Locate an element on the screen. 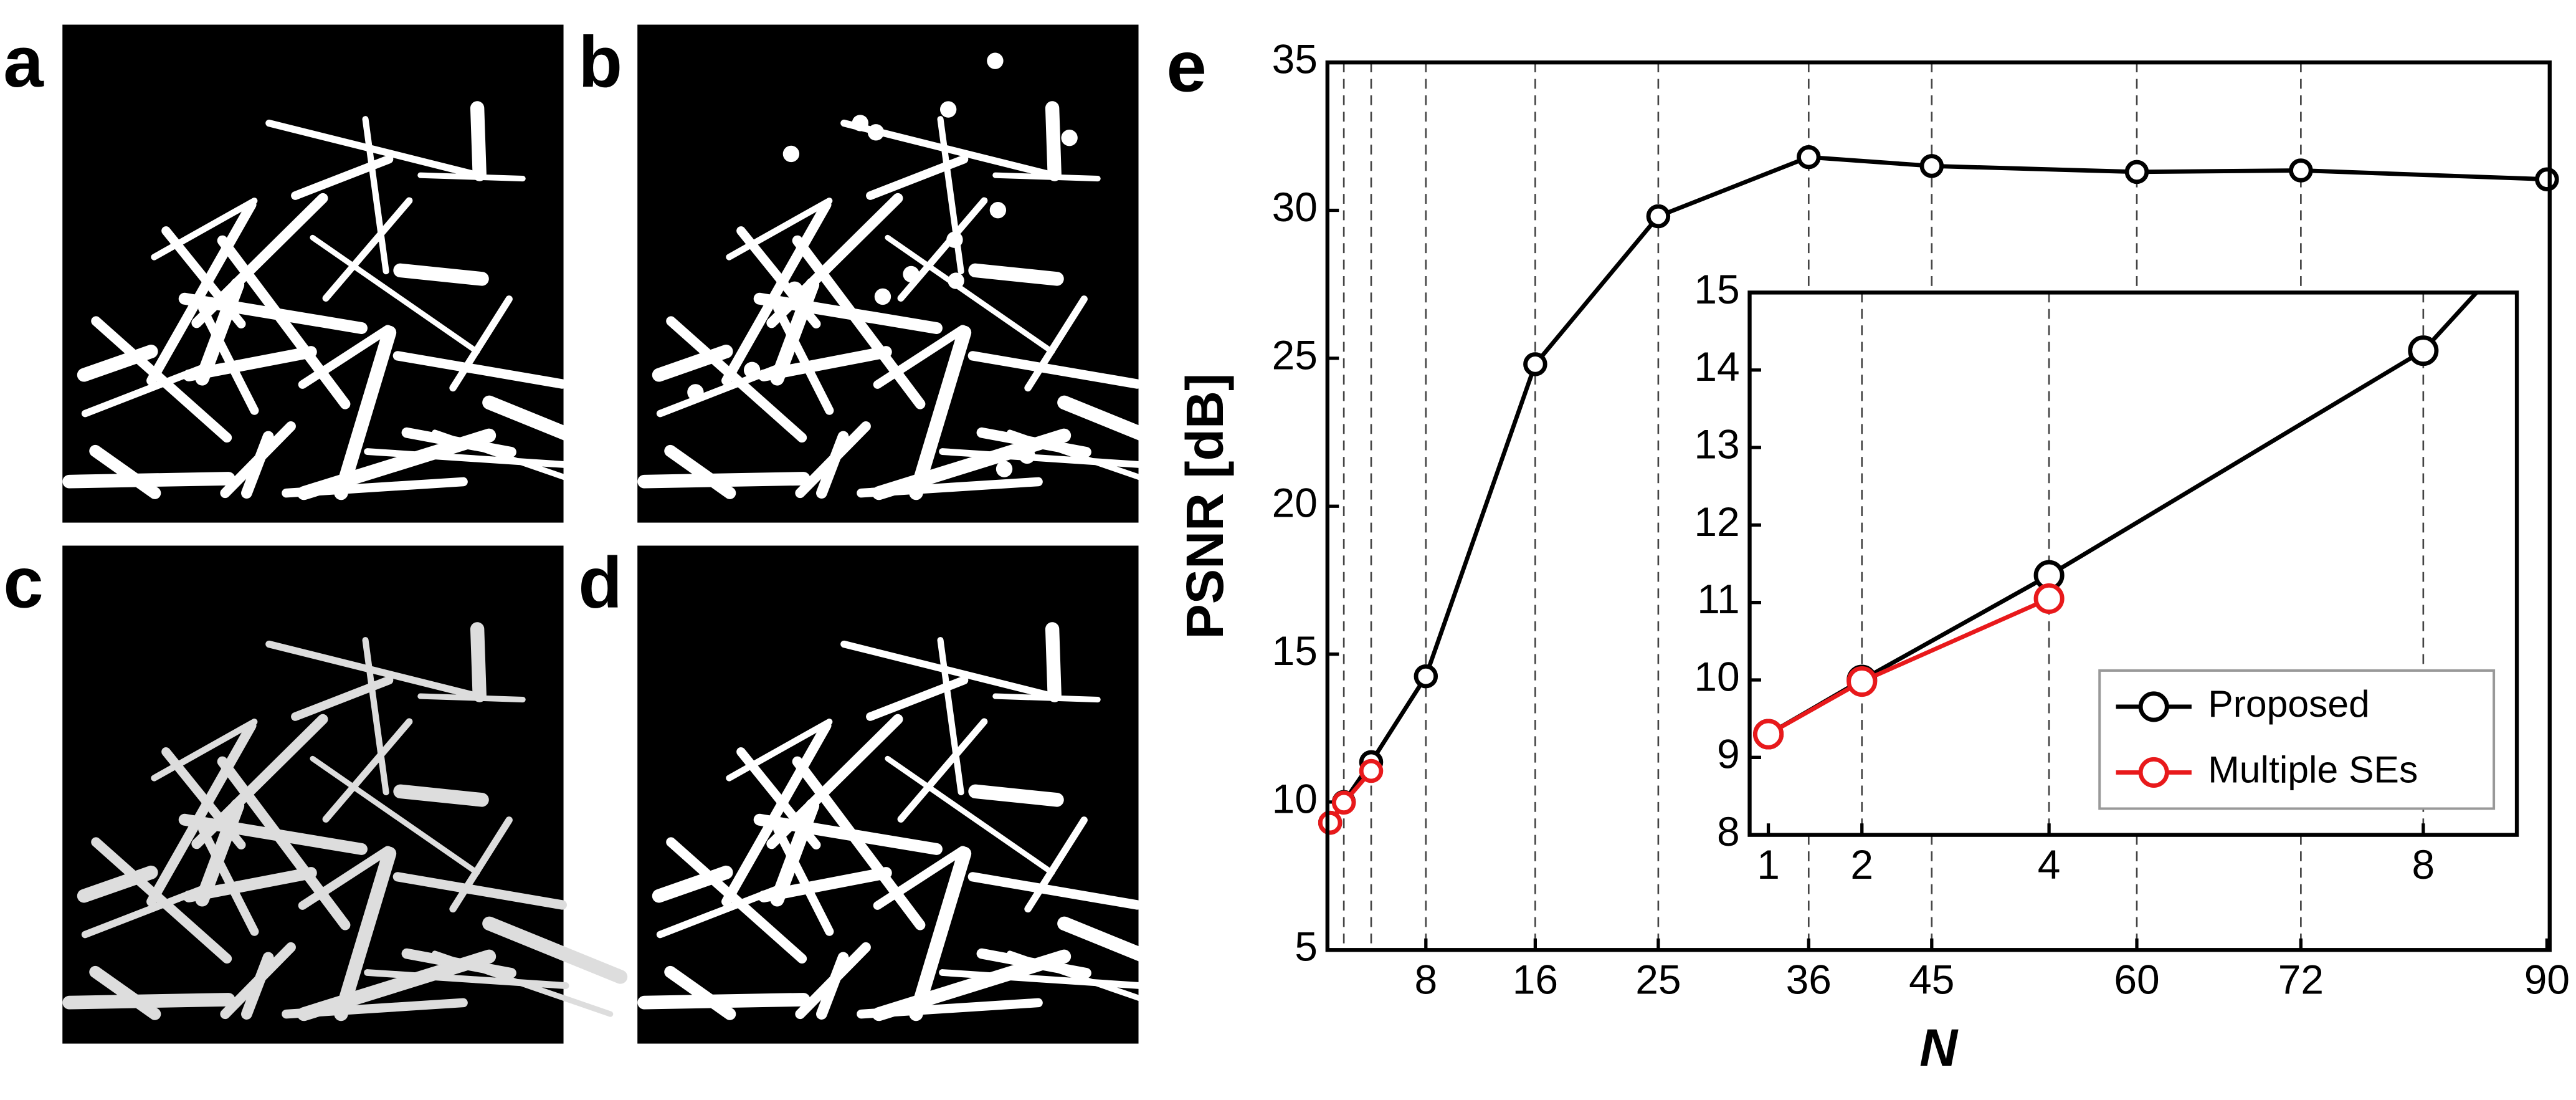 The image size is (2576, 1100). y-tick-label: 9 is located at coordinates (1728, 754).